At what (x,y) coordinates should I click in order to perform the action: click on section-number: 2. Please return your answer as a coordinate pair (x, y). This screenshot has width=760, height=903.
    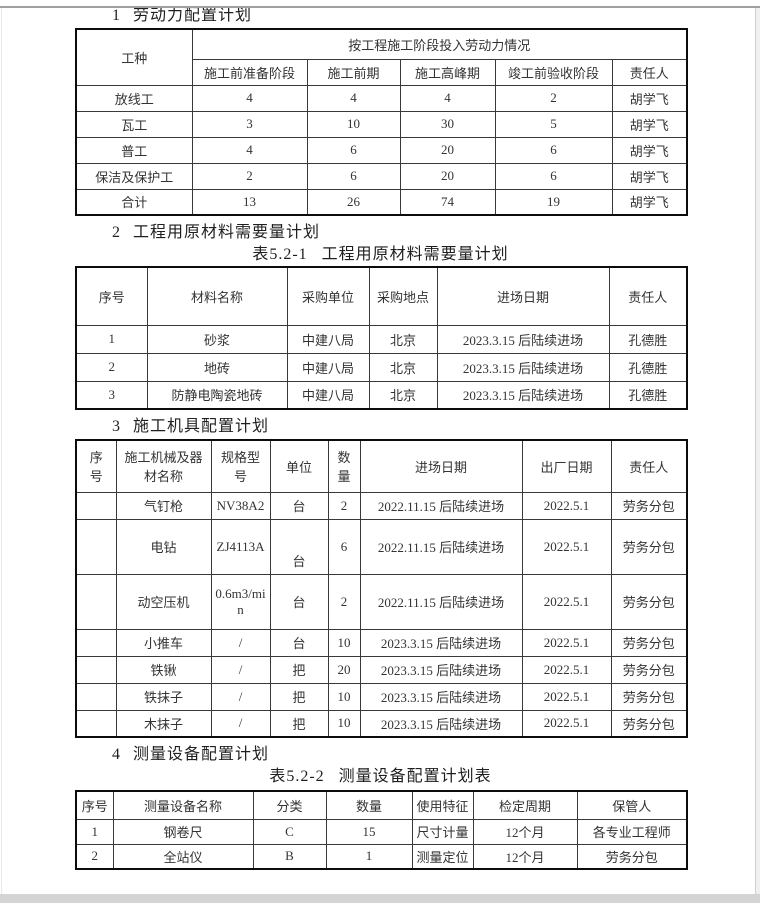
    Looking at the image, I should click on (116, 232).